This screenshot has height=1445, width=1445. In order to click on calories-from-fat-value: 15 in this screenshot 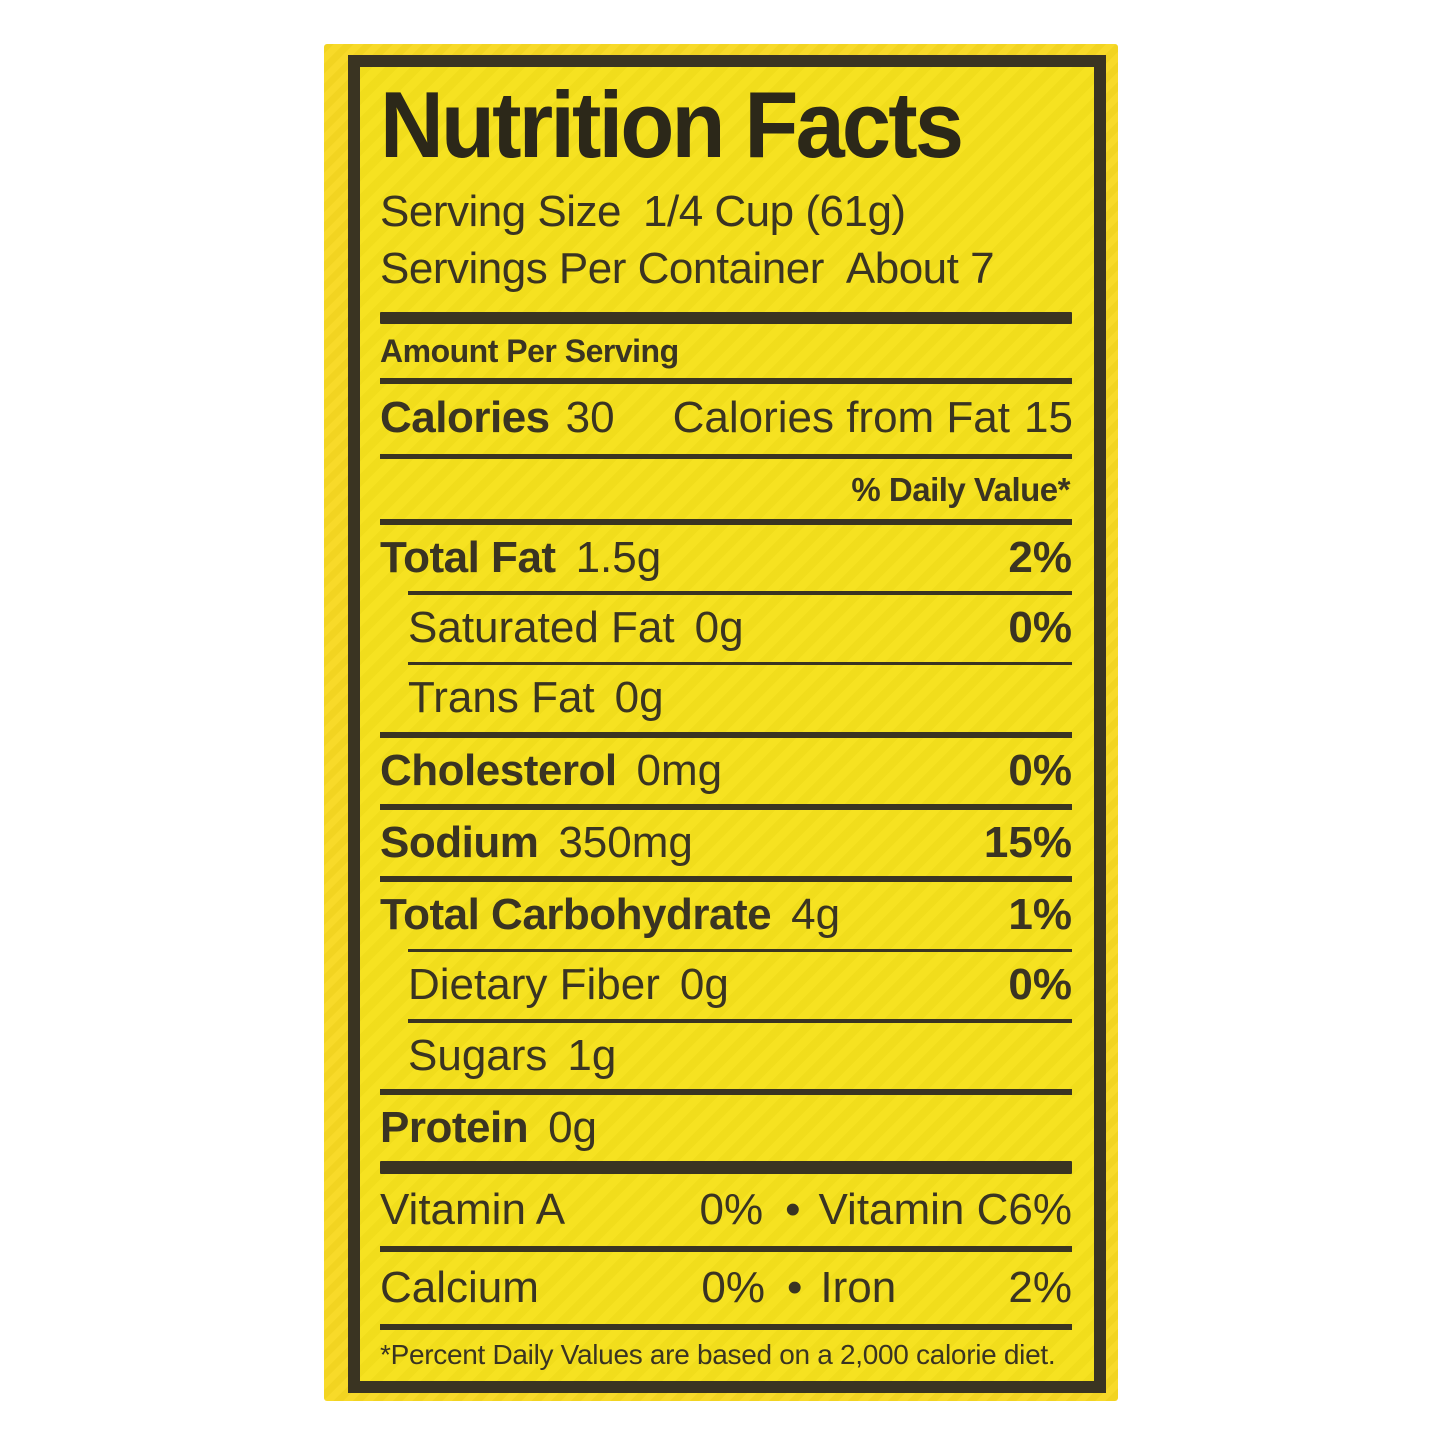, I will do `click(1048, 417)`.